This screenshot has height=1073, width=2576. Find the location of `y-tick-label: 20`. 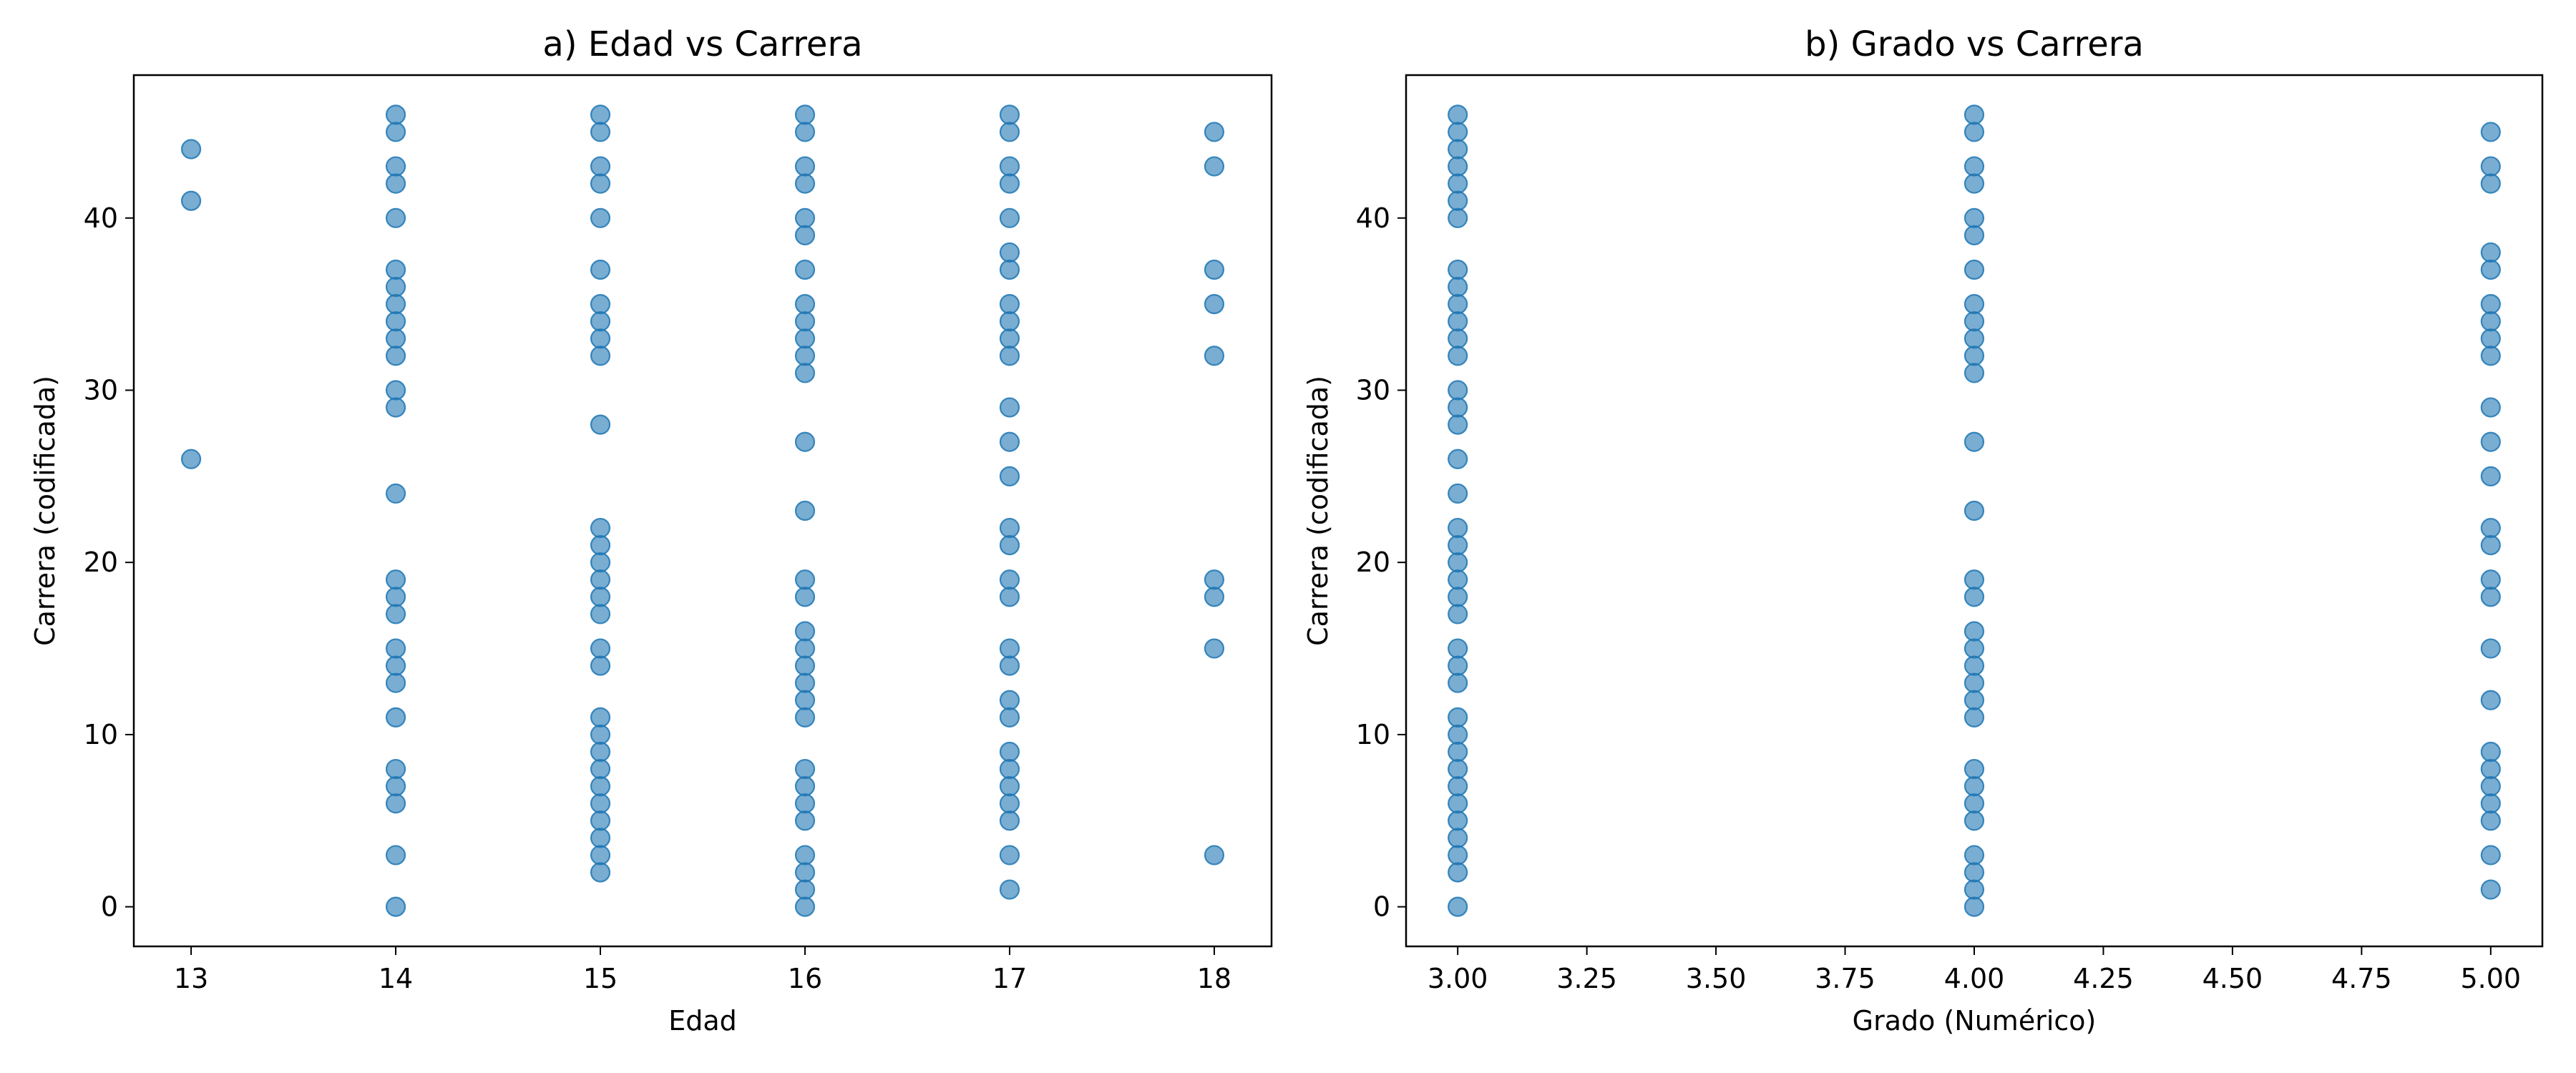

y-tick-label: 20 is located at coordinates (101, 562).